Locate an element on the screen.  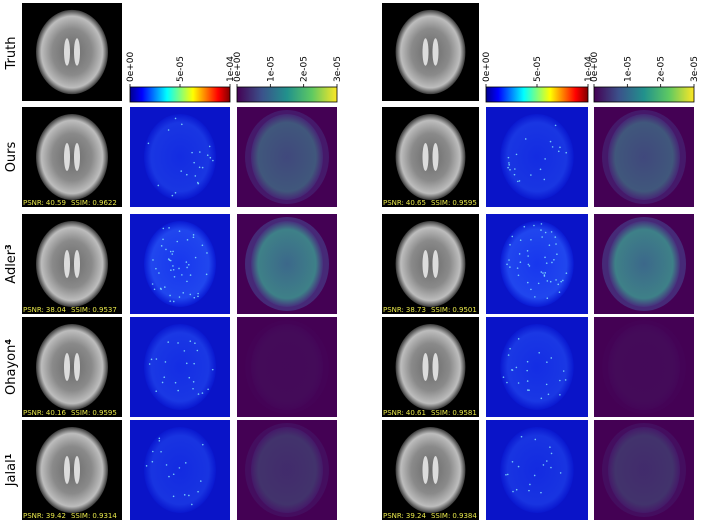
row-label-ref: 4 is located at coordinates (8, 342).